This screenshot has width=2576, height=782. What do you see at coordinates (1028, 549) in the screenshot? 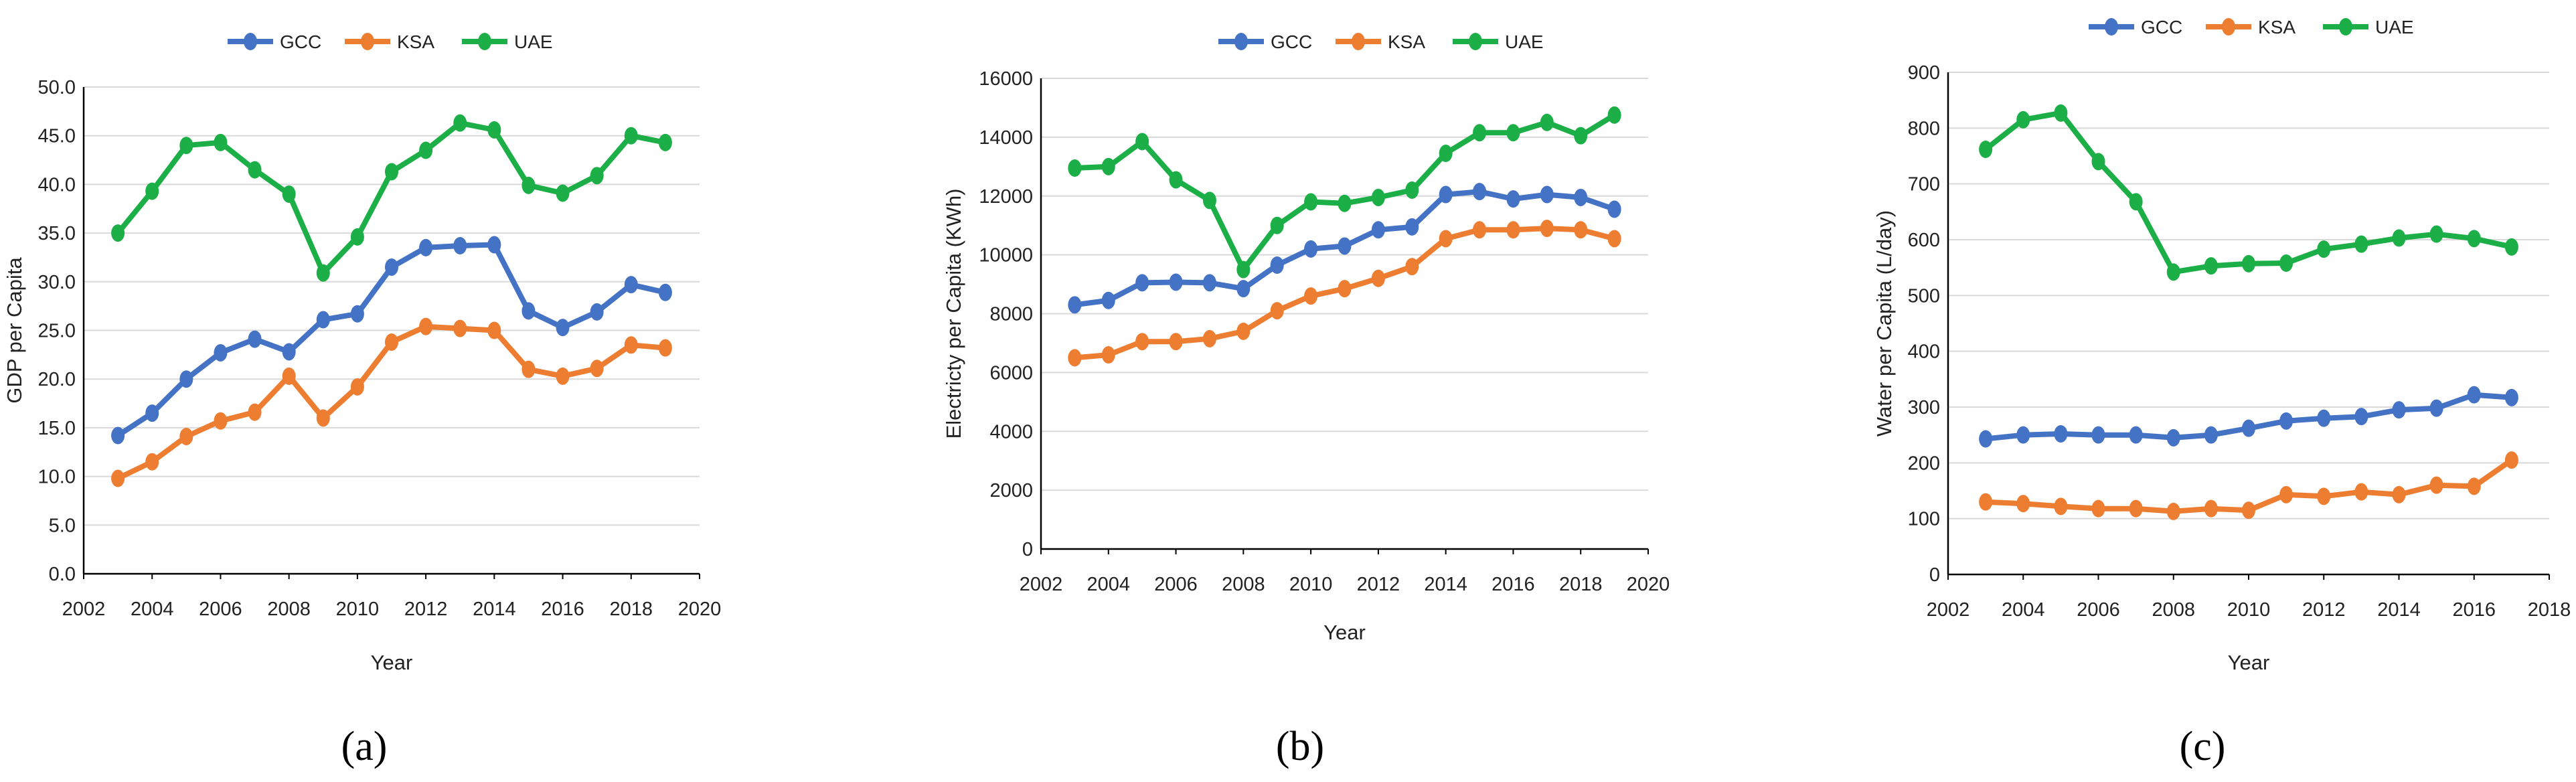
I see `y-tick-label: 0` at bounding box center [1028, 549].